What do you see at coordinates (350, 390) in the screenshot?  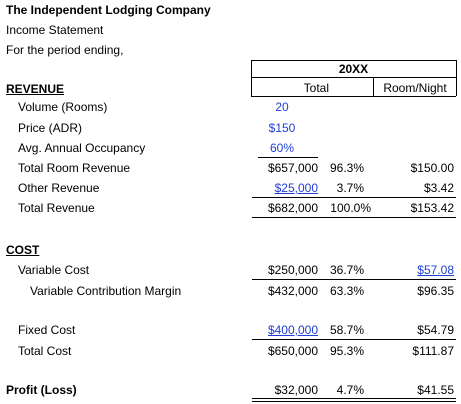 I see `profit-pct: 4.7%` at bounding box center [350, 390].